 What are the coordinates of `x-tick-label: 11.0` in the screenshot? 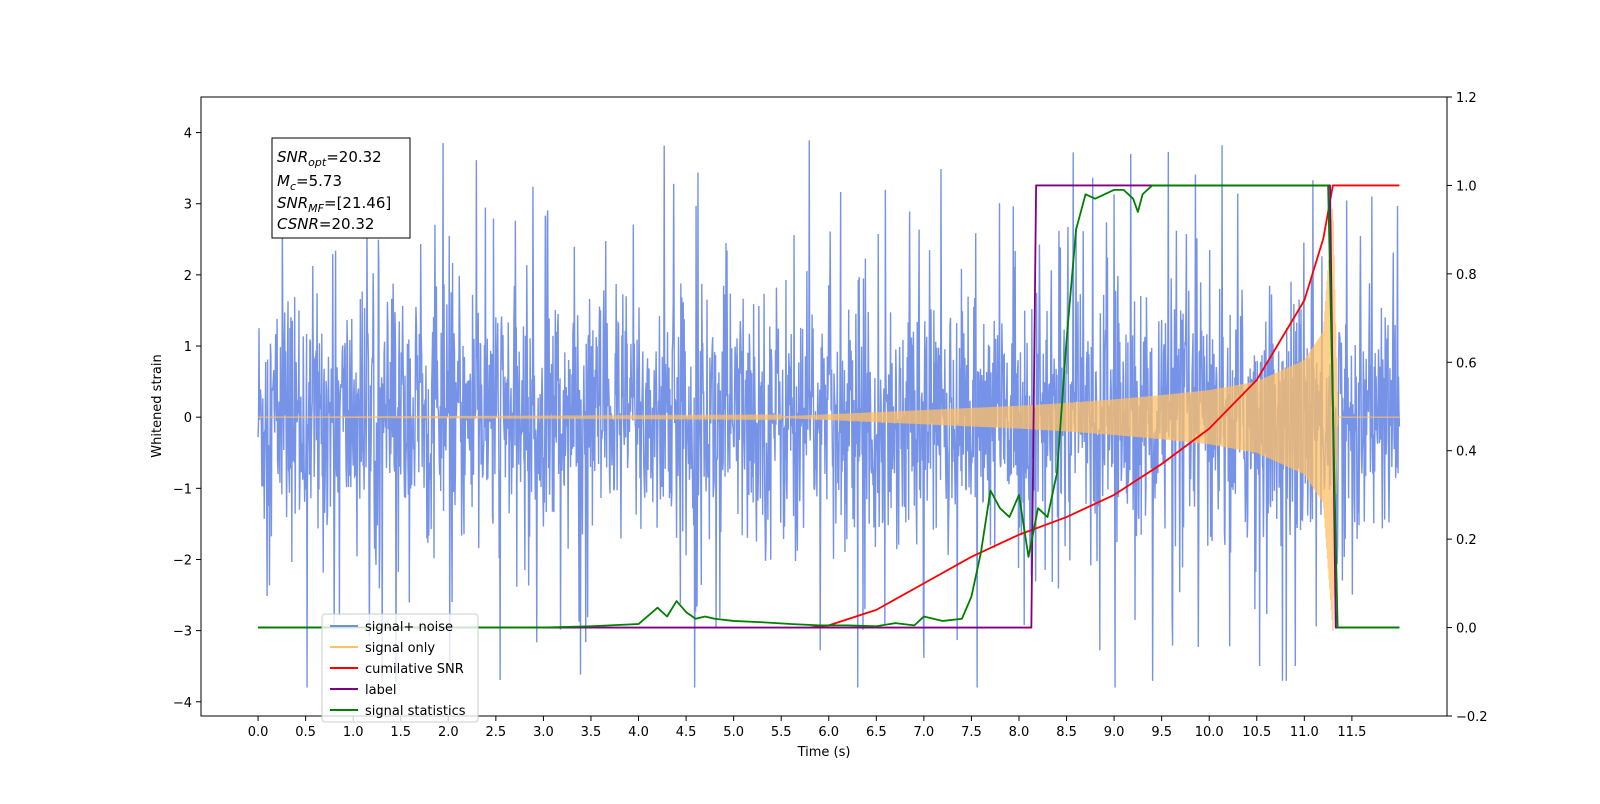 It's located at (1304, 732).